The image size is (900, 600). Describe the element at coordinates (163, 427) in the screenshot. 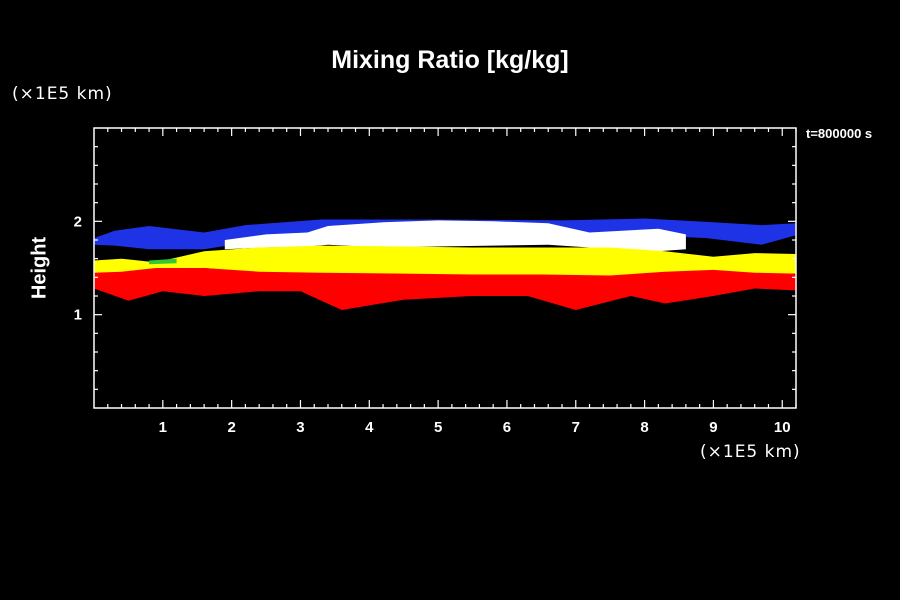

I see `x-tick-label: 1` at that location.